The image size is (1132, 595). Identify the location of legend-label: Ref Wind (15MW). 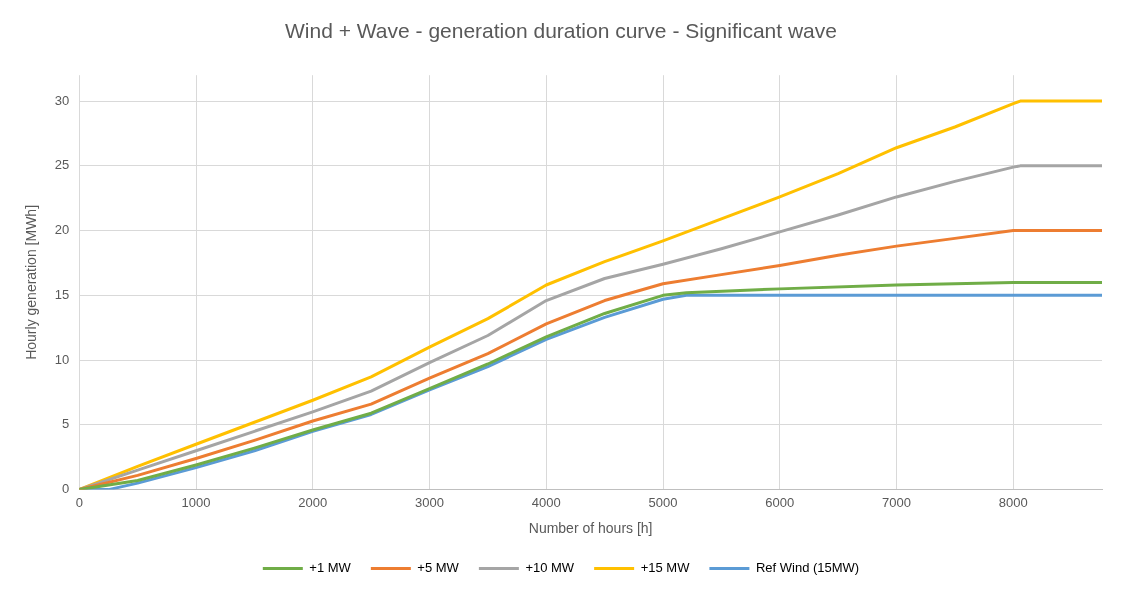
(807, 568).